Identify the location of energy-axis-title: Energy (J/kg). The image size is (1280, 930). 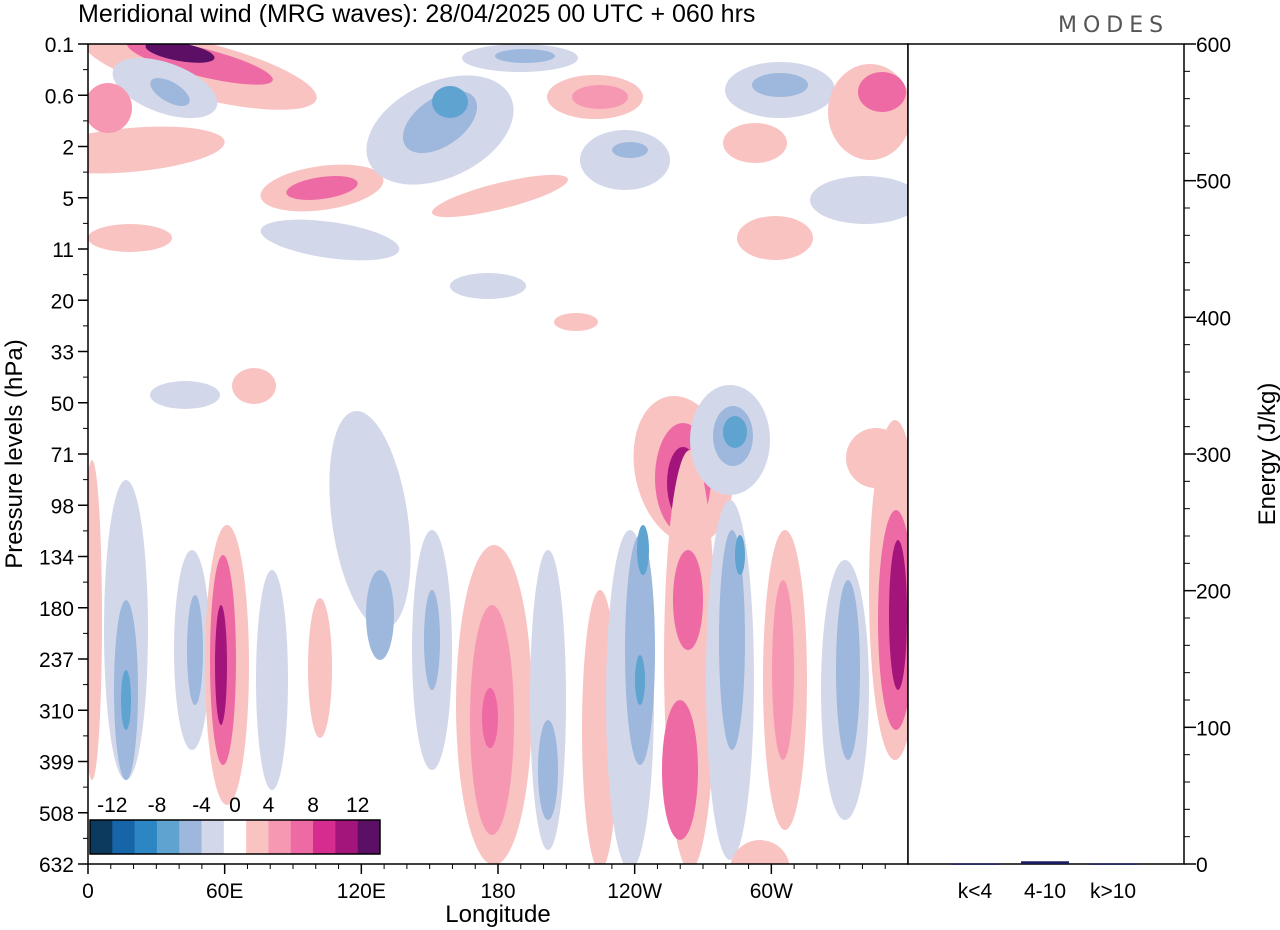
(1267, 454).